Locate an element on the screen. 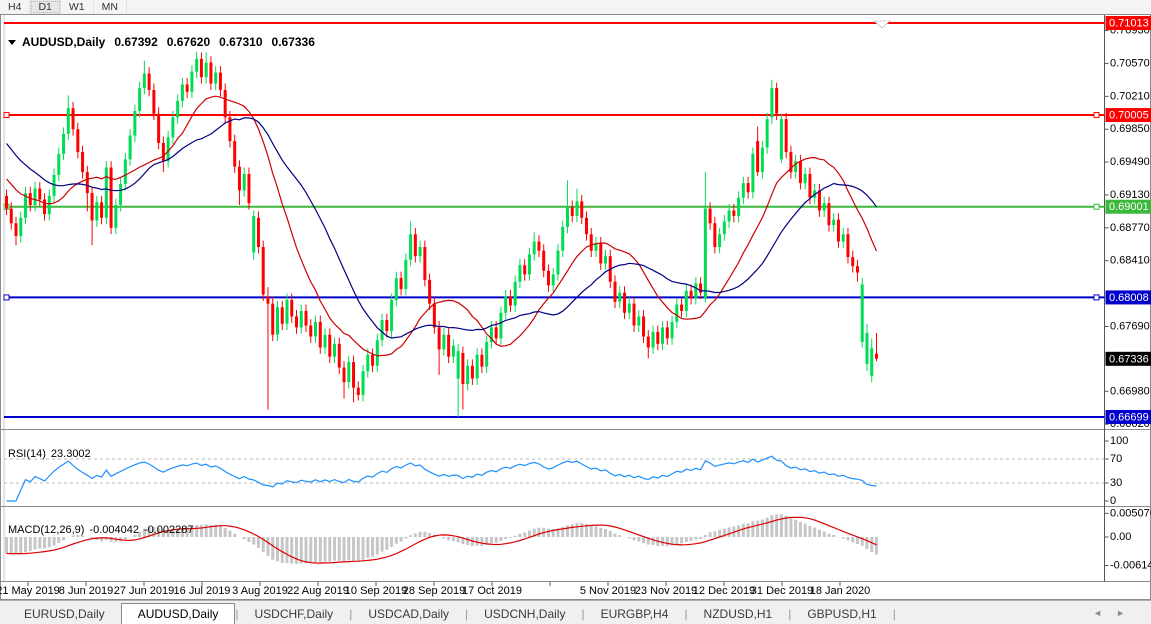 Image resolution: width=1151 pixels, height=624 pixels. timeframe-button-d1: D1 is located at coordinates (45, 7).